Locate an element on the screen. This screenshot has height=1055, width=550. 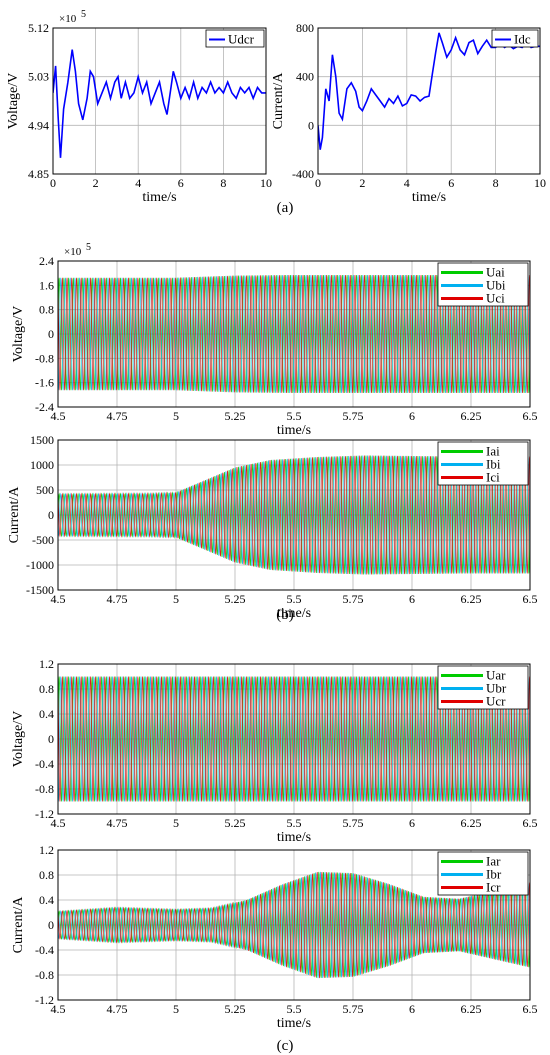
series-wave-Ibr is located at coordinates (294, 925).